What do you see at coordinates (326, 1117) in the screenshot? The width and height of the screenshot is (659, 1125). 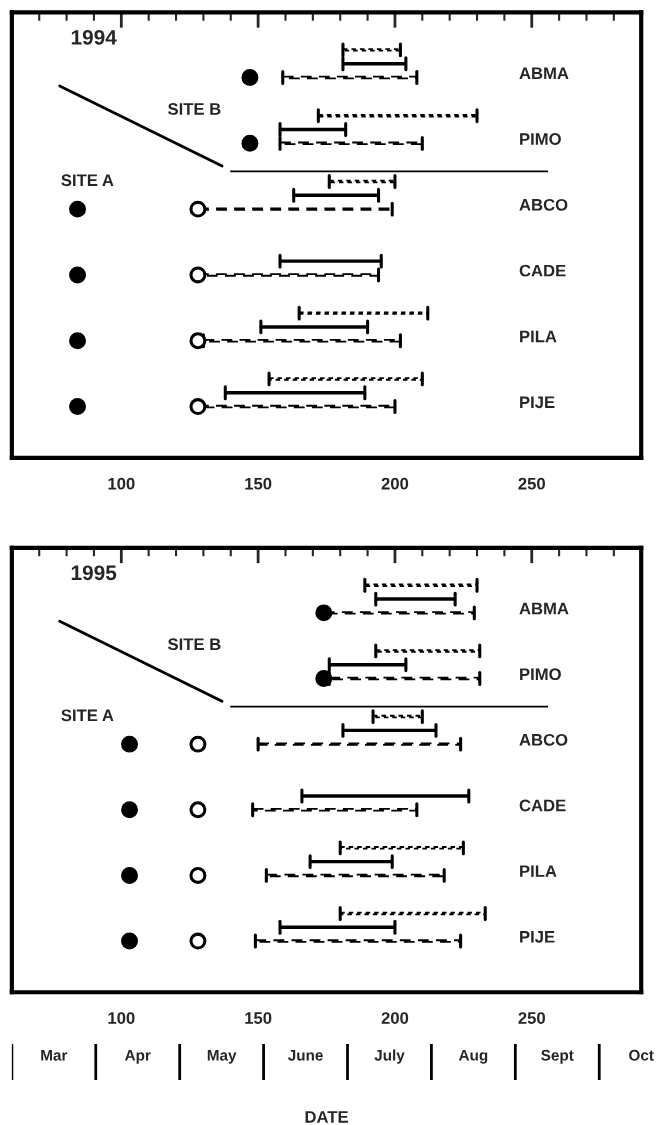 I see `text: DATE` at bounding box center [326, 1117].